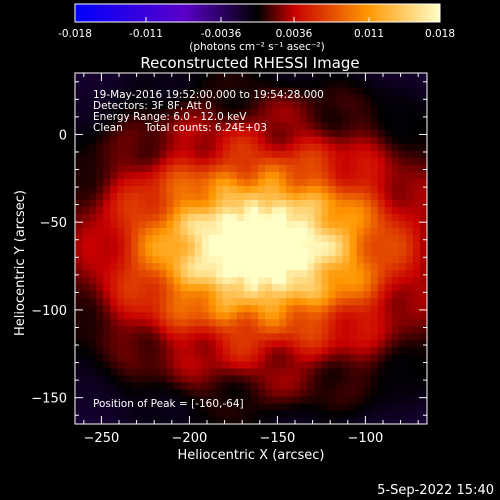 The height and width of the screenshot is (500, 500). Describe the element at coordinates (53, 223) in the screenshot. I see `y-tick-label: −50` at that location.